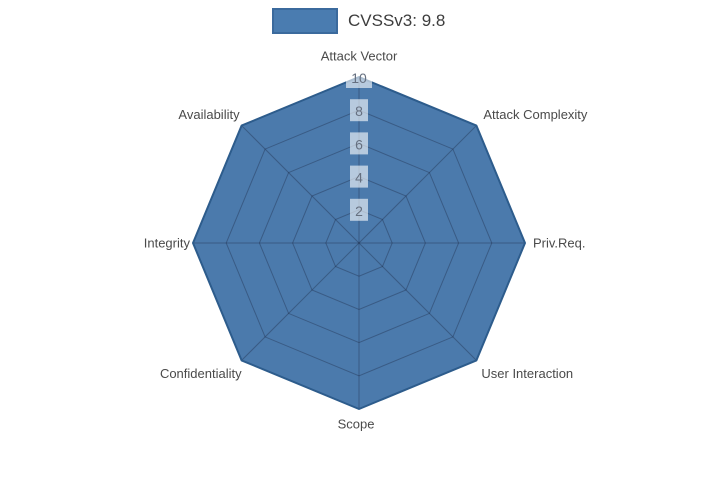  What do you see at coordinates (356, 424) in the screenshot?
I see `axis-label-scope: Scope` at bounding box center [356, 424].